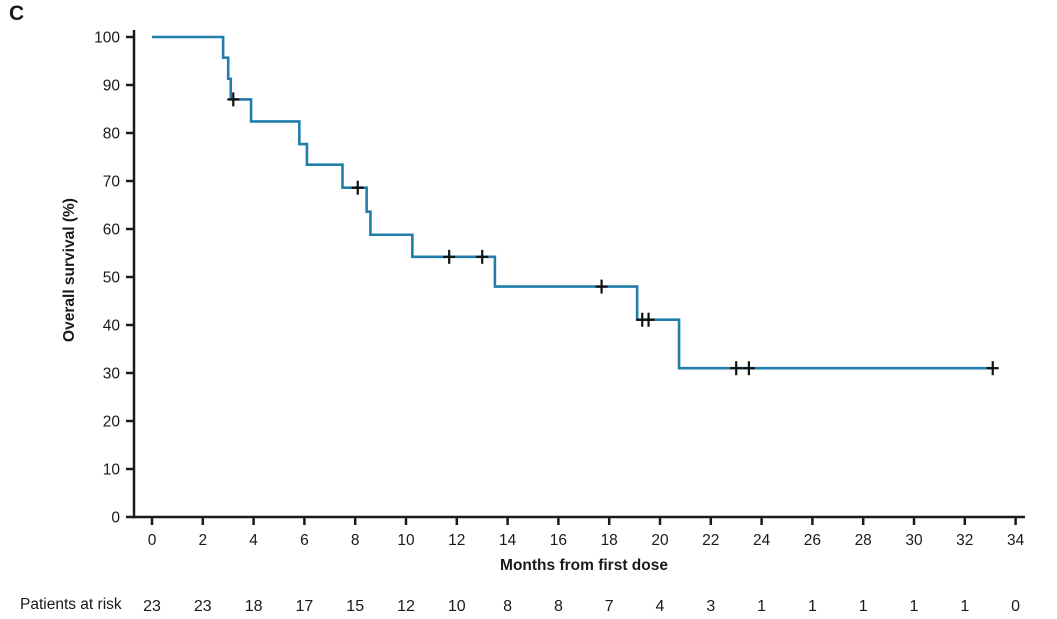 The width and height of the screenshot is (1057, 619). I want to click on x-tick-label: 16, so click(558, 540).